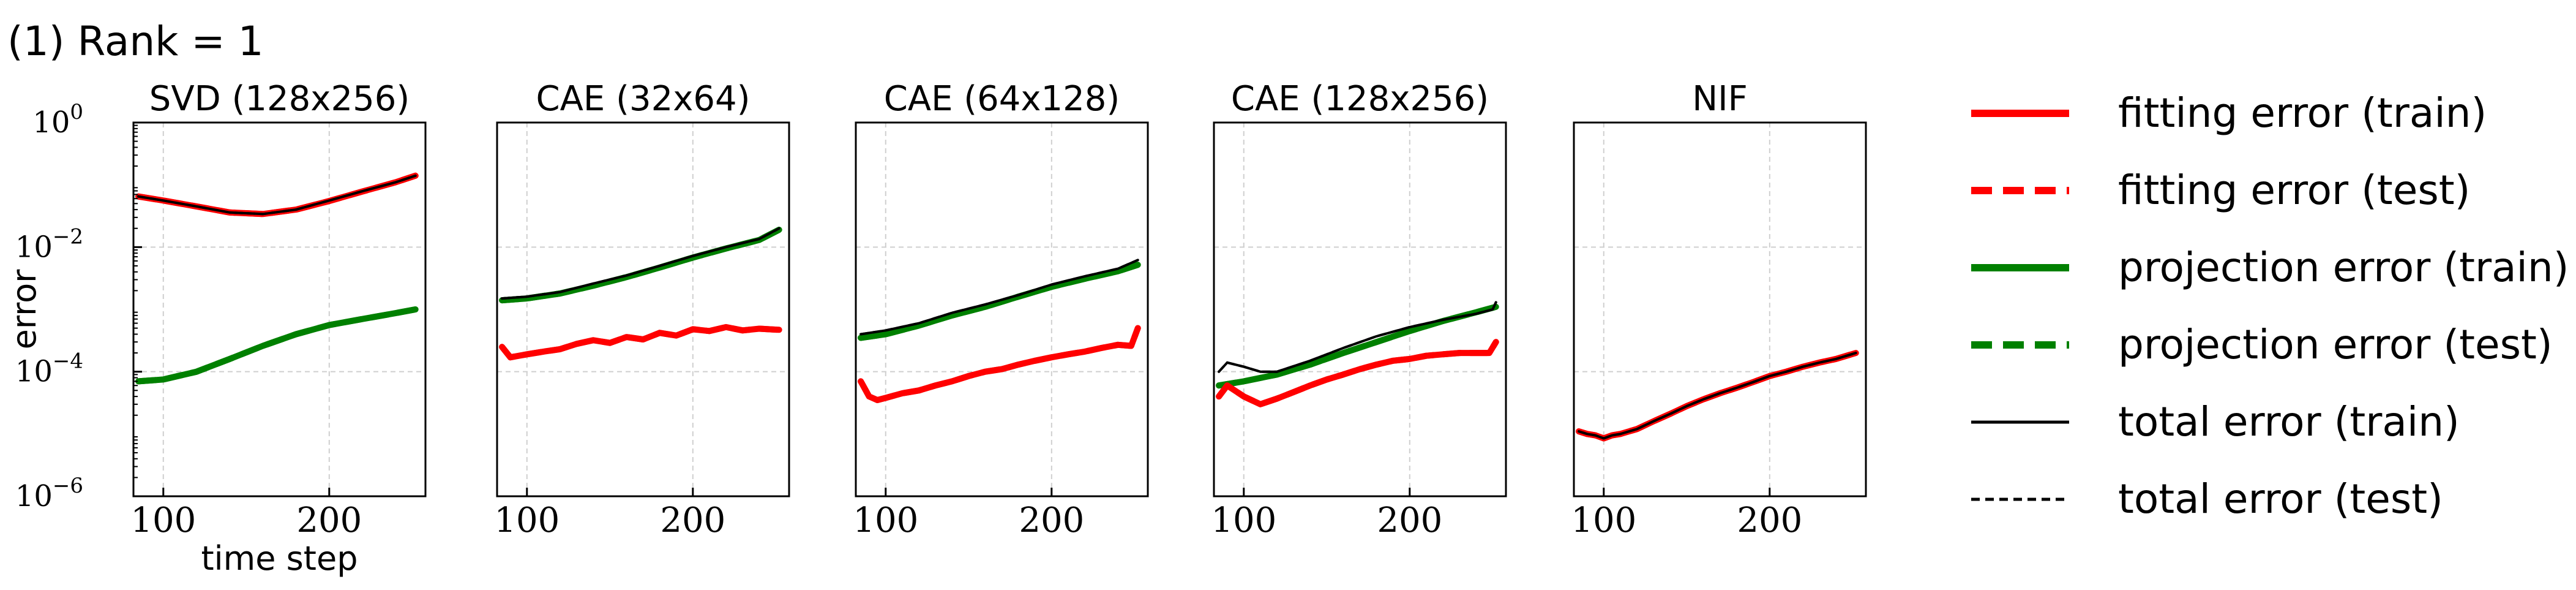  I want to click on panel-2: 100 200 CAE (32x64), so click(642, 309).